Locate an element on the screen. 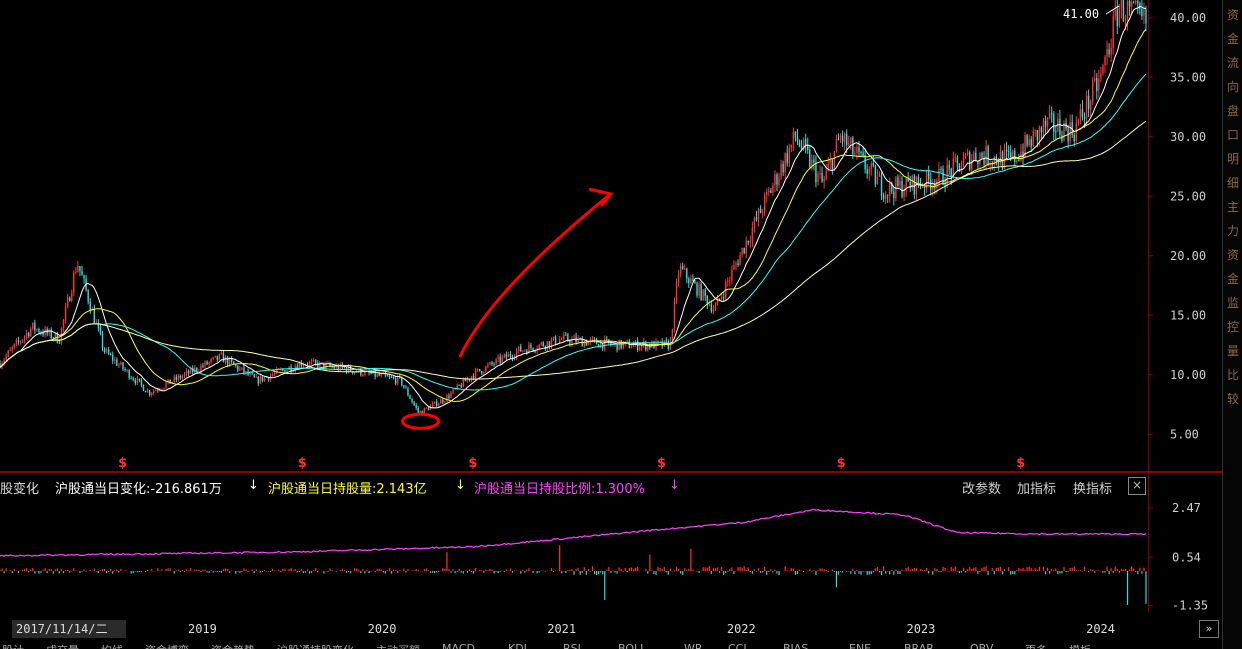 Image resolution: width=1242 pixels, height=649 pixels. indicator-tab: RSI is located at coordinates (572, 645).